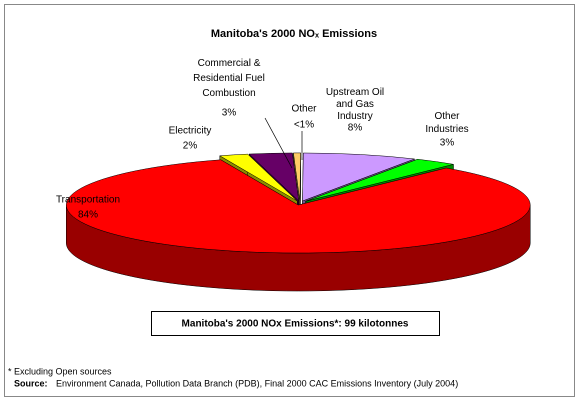 The height and width of the screenshot is (401, 579). Describe the element at coordinates (60, 371) in the screenshot. I see `footnote: * Excluding Open sources` at that location.